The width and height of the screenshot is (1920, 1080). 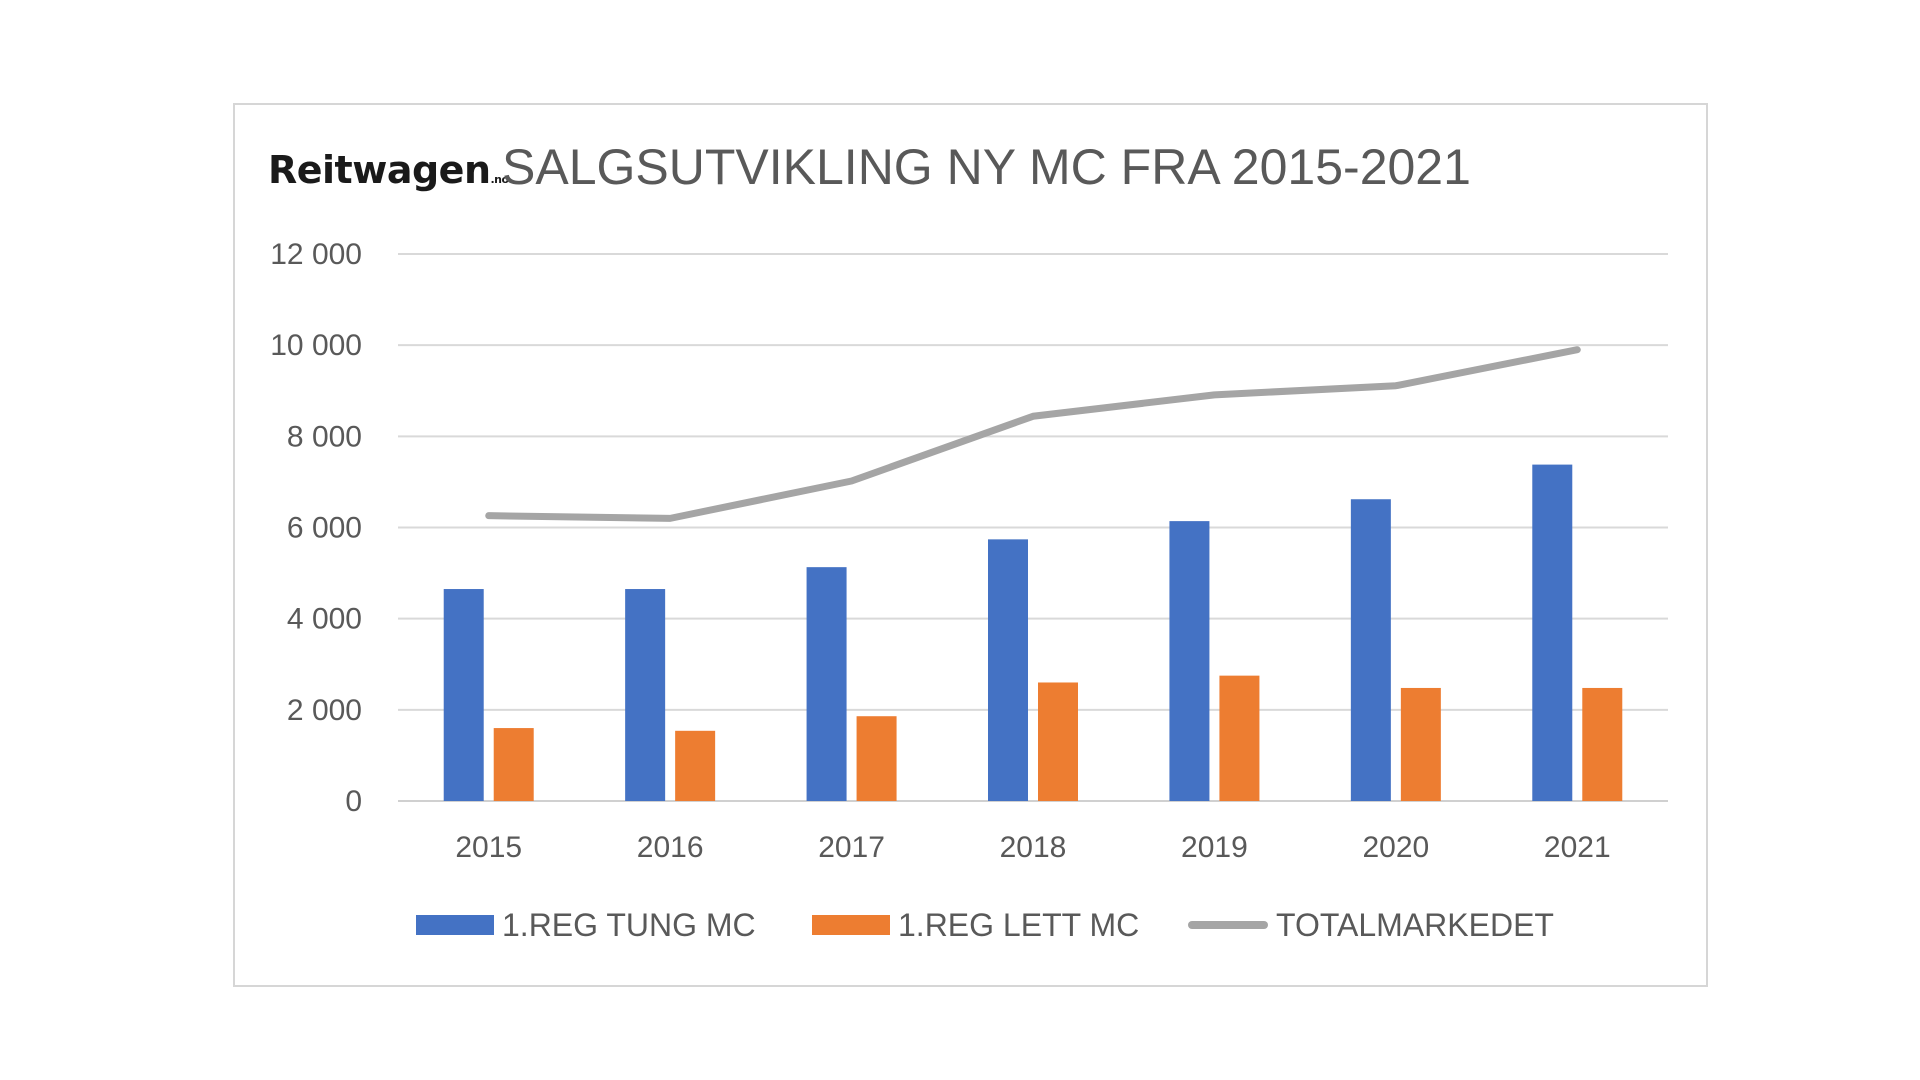 I want to click on chart-title: SALGSUTVIKLING NY MC FRA 2015-2021, so click(x=986, y=167).